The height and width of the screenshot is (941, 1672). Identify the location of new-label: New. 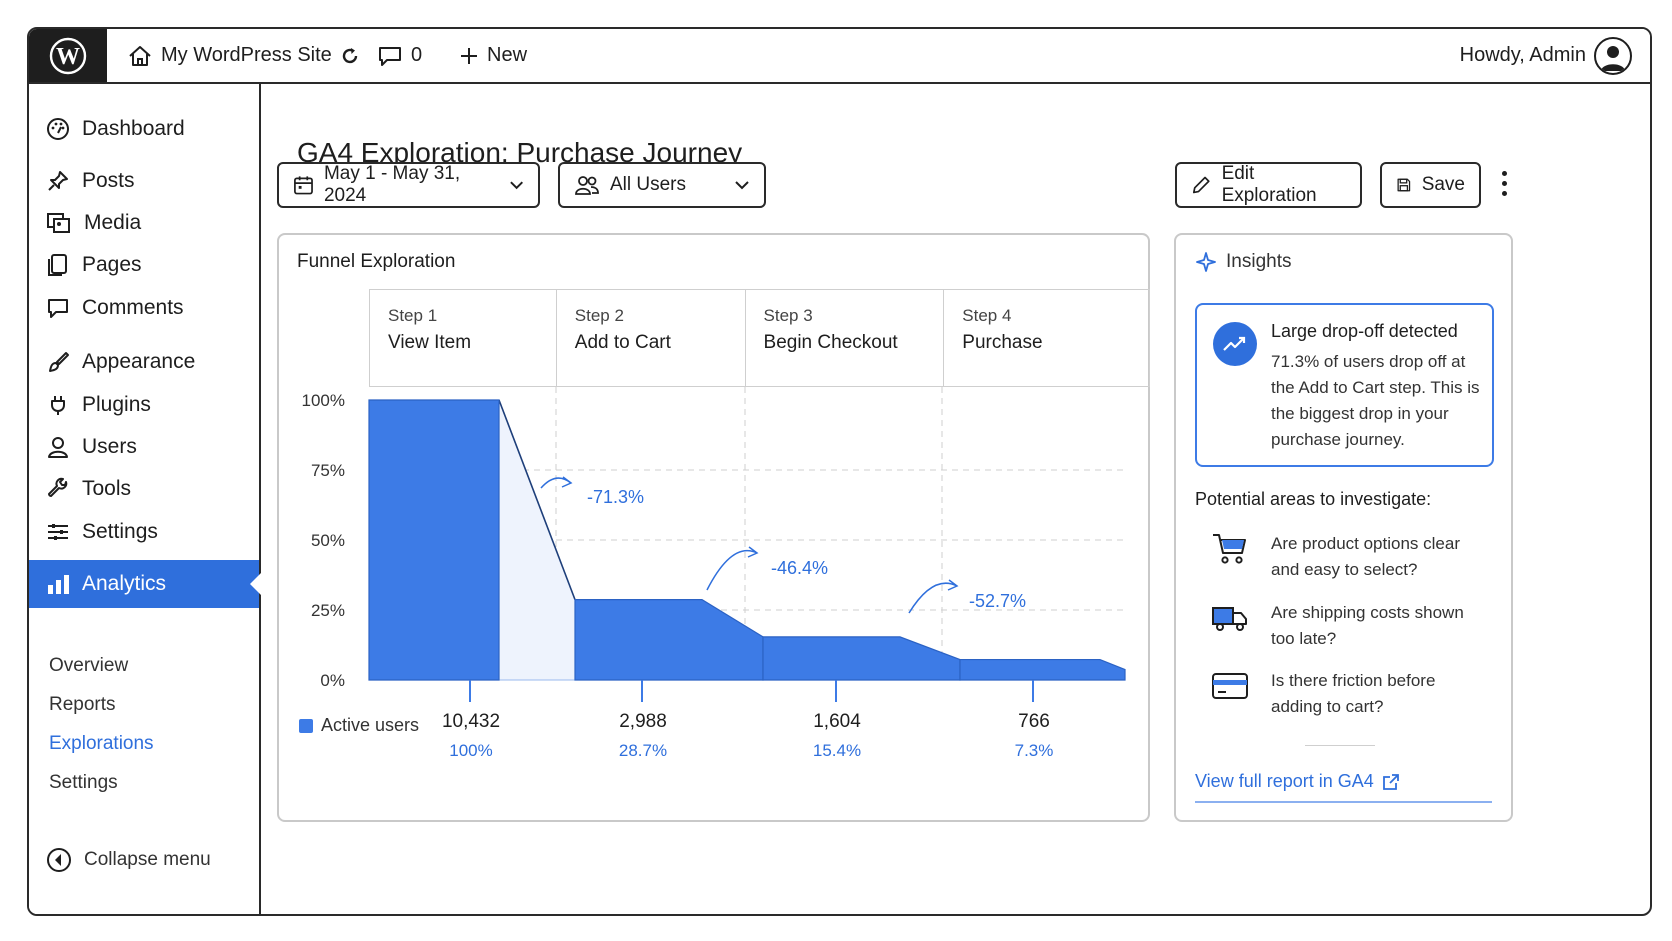
(507, 55).